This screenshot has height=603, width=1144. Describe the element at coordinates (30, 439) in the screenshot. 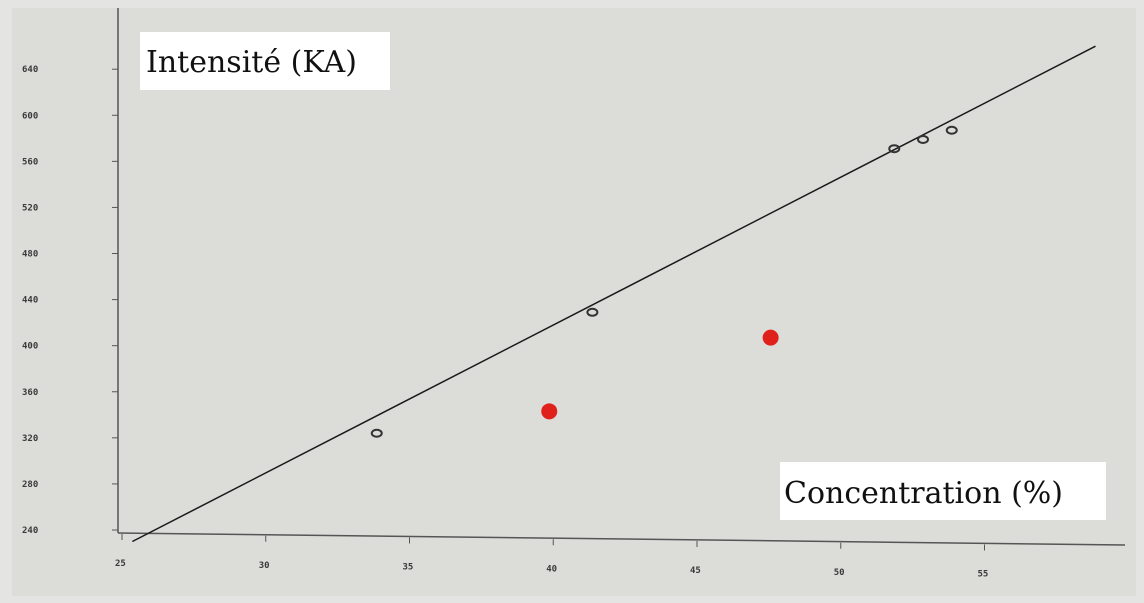

I see `y-tick-label: 320` at that location.